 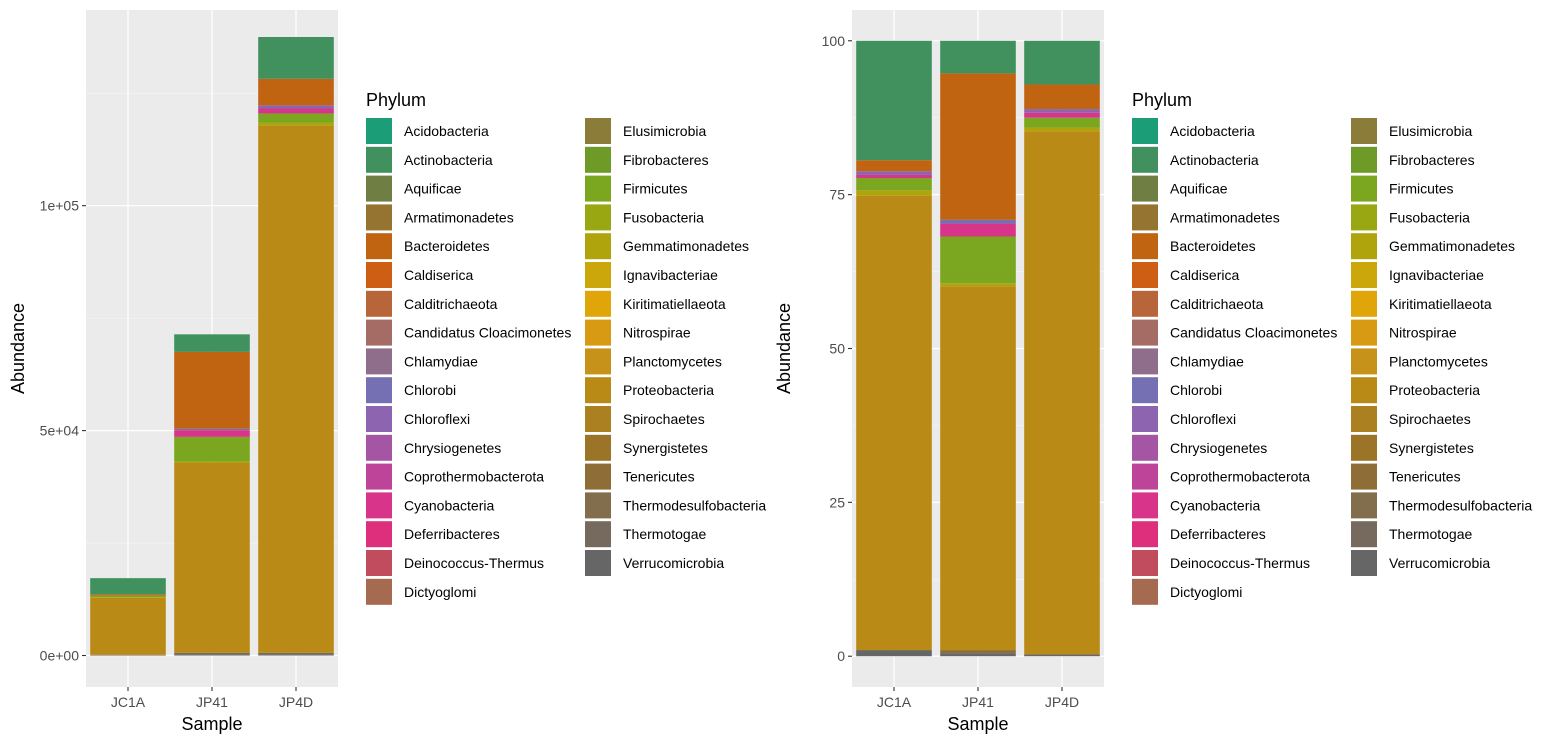 I want to click on legend-label: Chlamydiae, so click(x=1207, y=361).